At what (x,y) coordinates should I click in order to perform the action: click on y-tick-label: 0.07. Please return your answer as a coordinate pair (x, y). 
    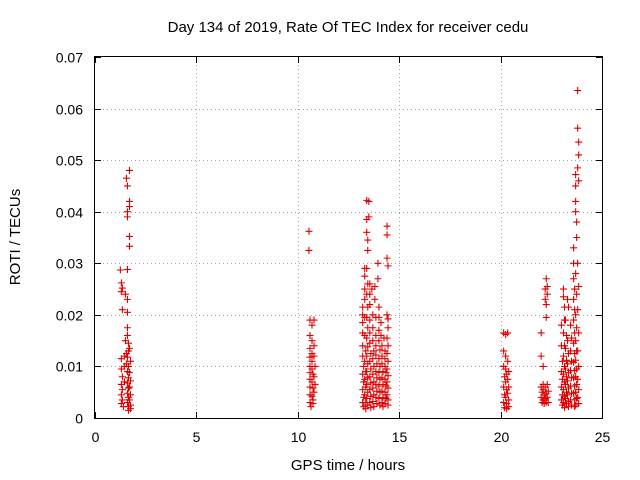
    Looking at the image, I should click on (69, 58).